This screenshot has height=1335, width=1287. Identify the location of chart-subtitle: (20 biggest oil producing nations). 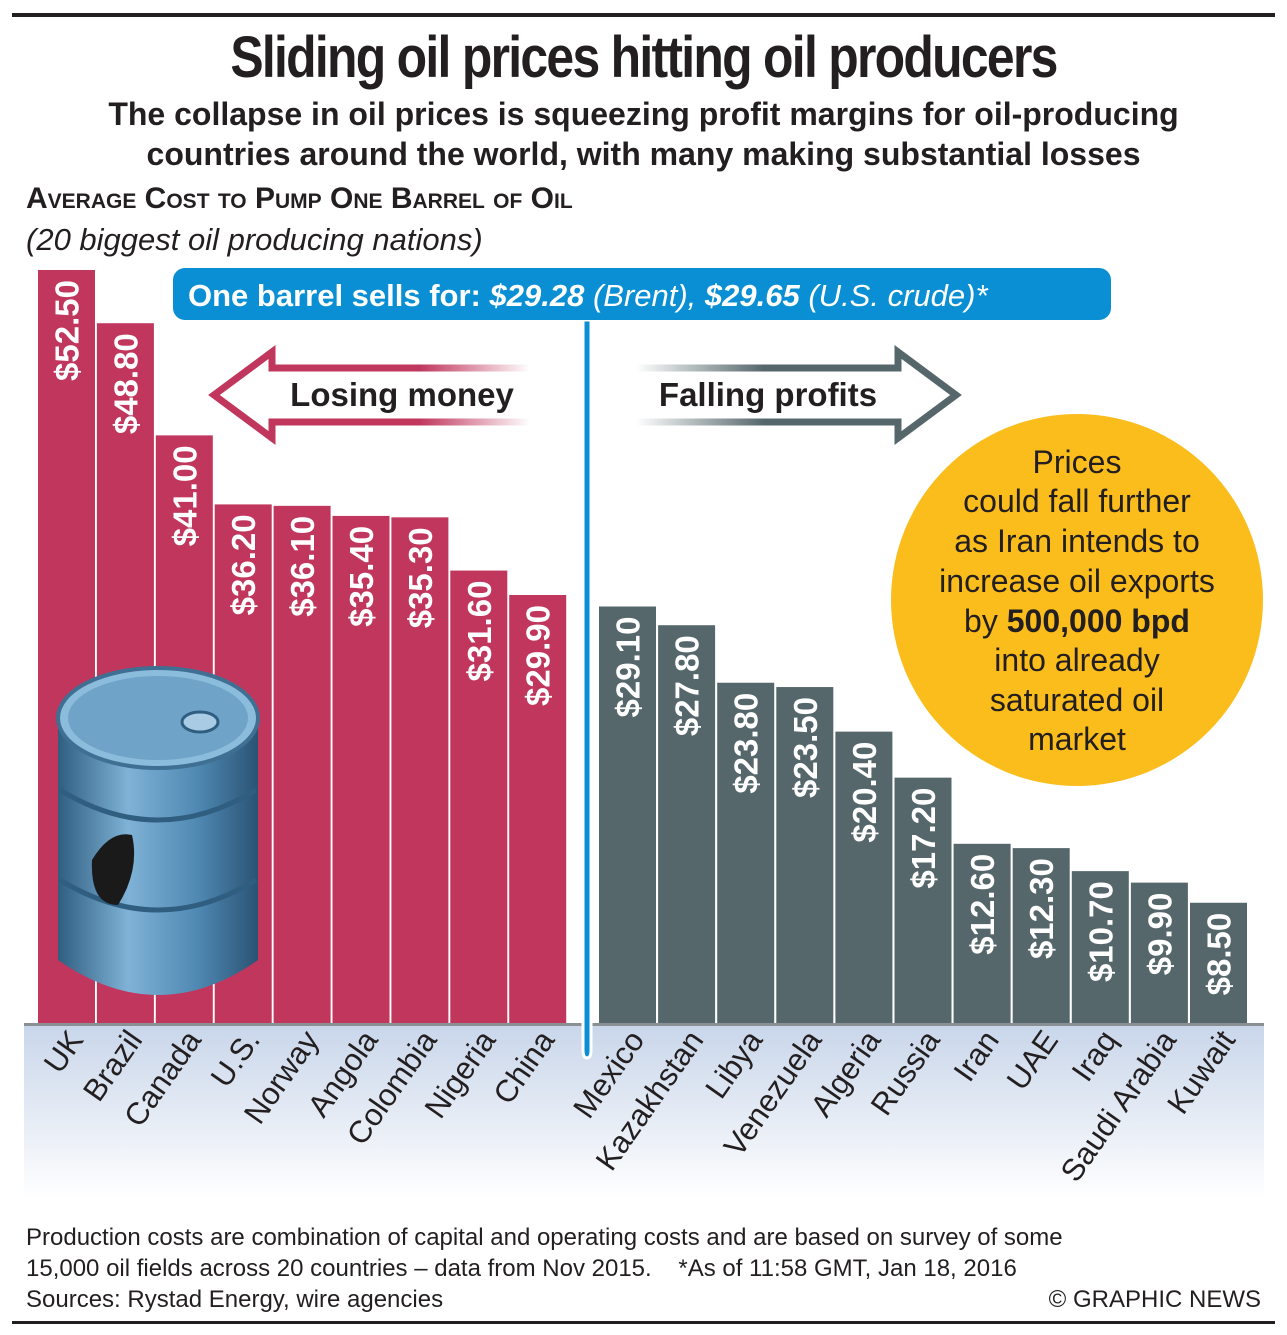
(254, 239).